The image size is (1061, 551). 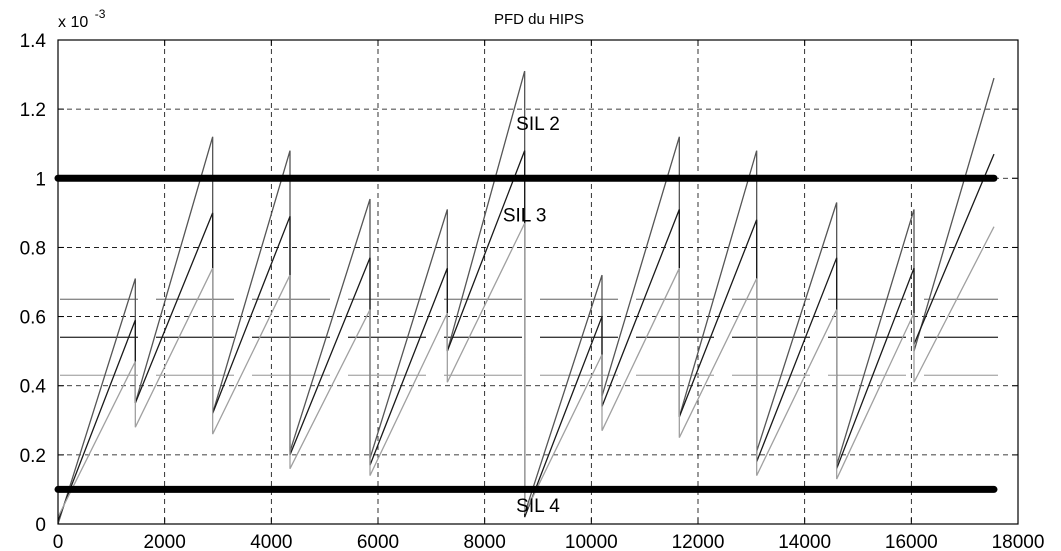 What do you see at coordinates (525, 216) in the screenshot?
I see `sil-annotation: SIL 3` at bounding box center [525, 216].